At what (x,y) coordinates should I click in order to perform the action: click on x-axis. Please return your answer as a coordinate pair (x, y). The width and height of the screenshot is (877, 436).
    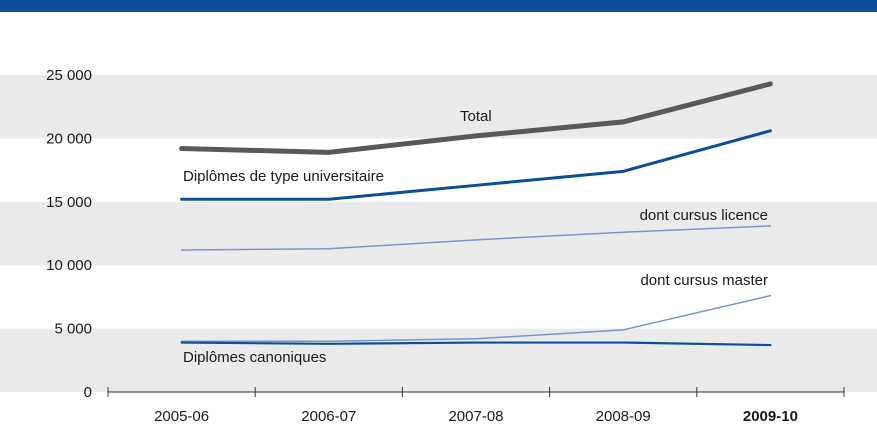
    Looking at the image, I should click on (476, 392).